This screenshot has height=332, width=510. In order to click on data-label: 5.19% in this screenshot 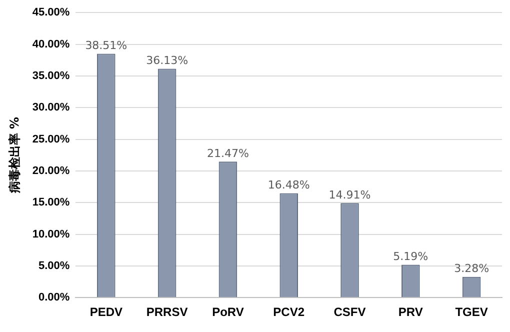, I will do `click(410, 257)`.